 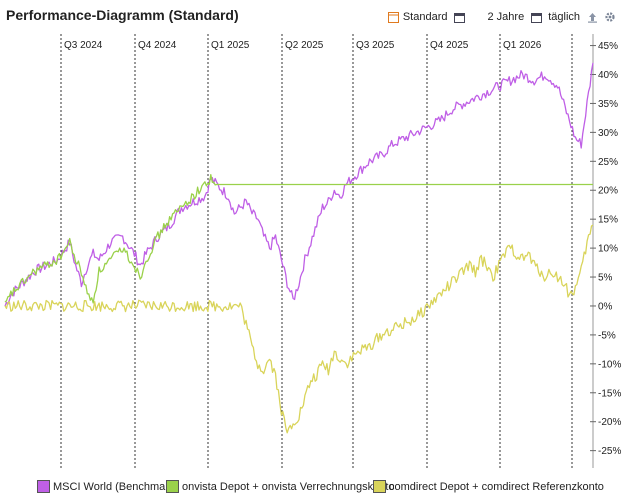 I want to click on x-tick-label: Q3 2025, so click(x=375, y=45).